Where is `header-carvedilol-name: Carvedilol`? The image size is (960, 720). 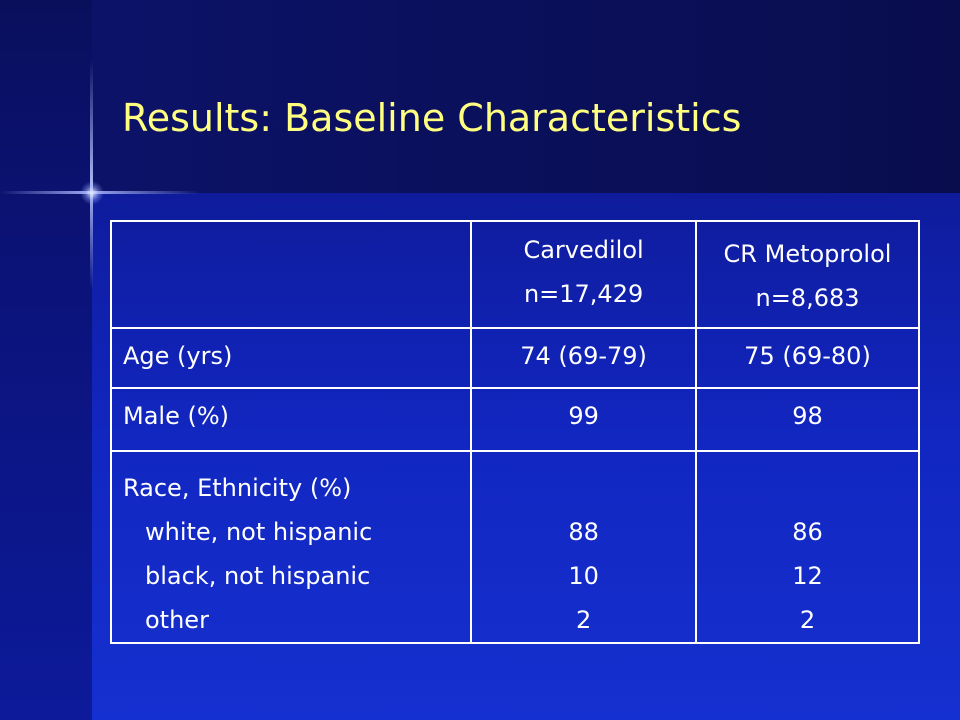 header-carvedilol-name: Carvedilol is located at coordinates (583, 250).